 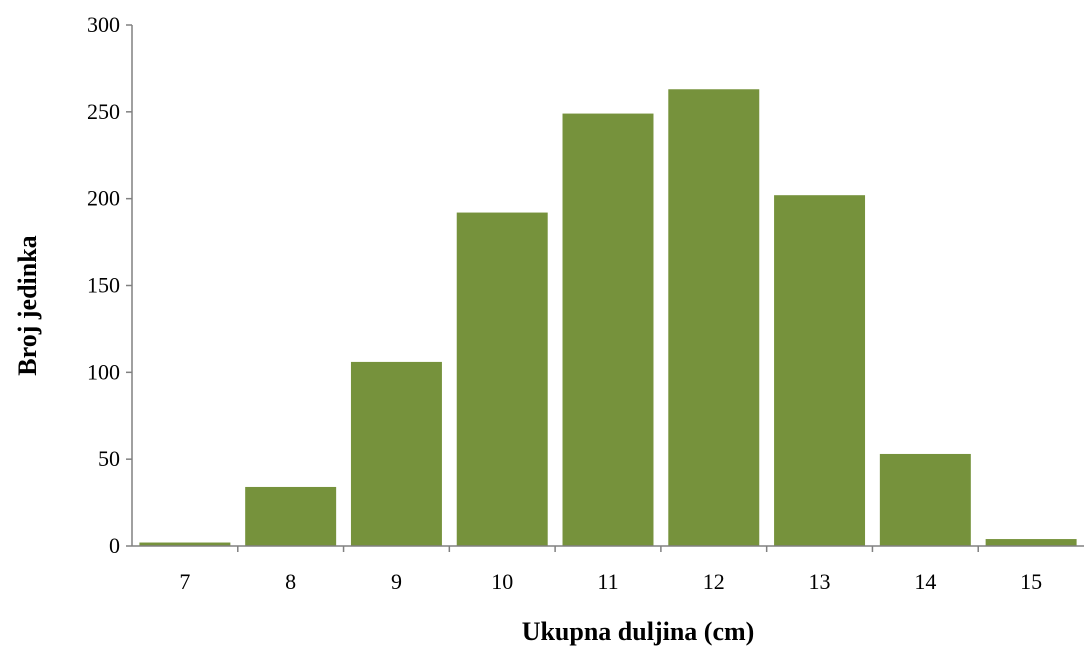 I want to click on y-tick-label: 250, so click(x=103, y=111).